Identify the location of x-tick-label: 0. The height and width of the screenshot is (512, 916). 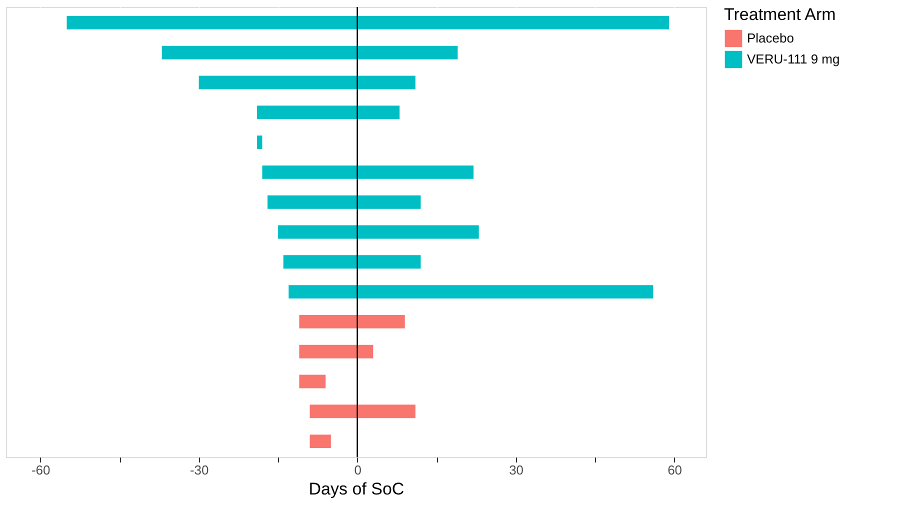
(358, 470).